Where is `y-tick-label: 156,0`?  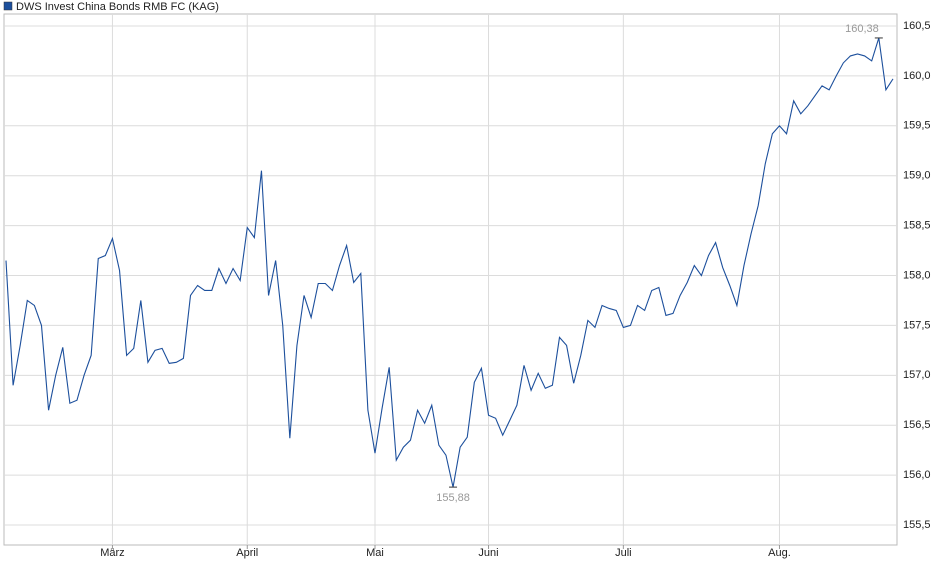 y-tick-label: 156,0 is located at coordinates (917, 475).